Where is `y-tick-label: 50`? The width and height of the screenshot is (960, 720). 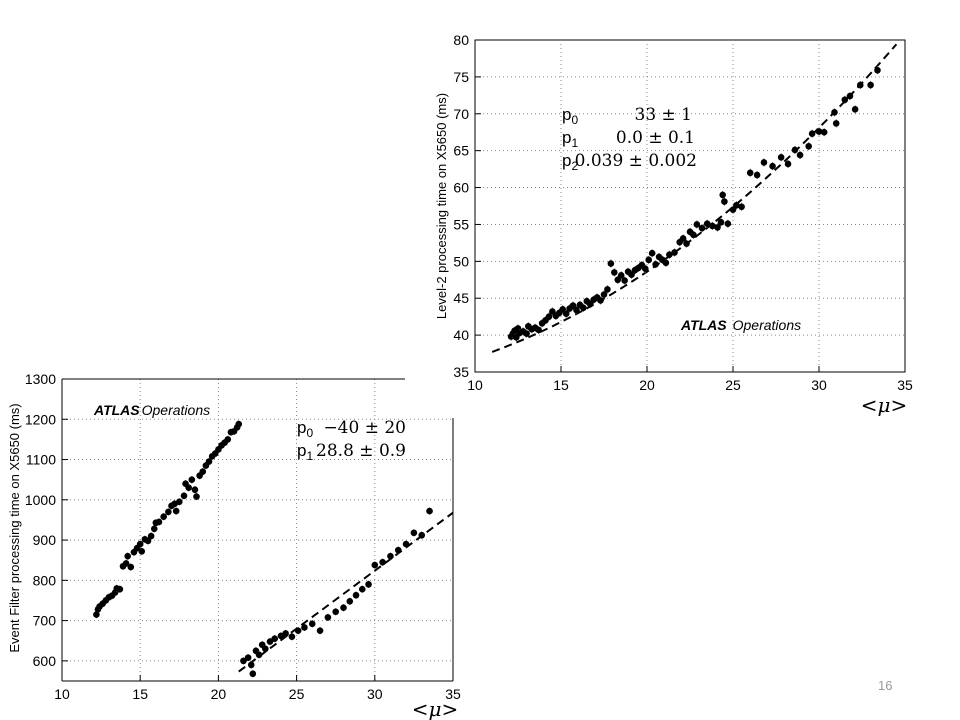
y-tick-label: 50 is located at coordinates (461, 261).